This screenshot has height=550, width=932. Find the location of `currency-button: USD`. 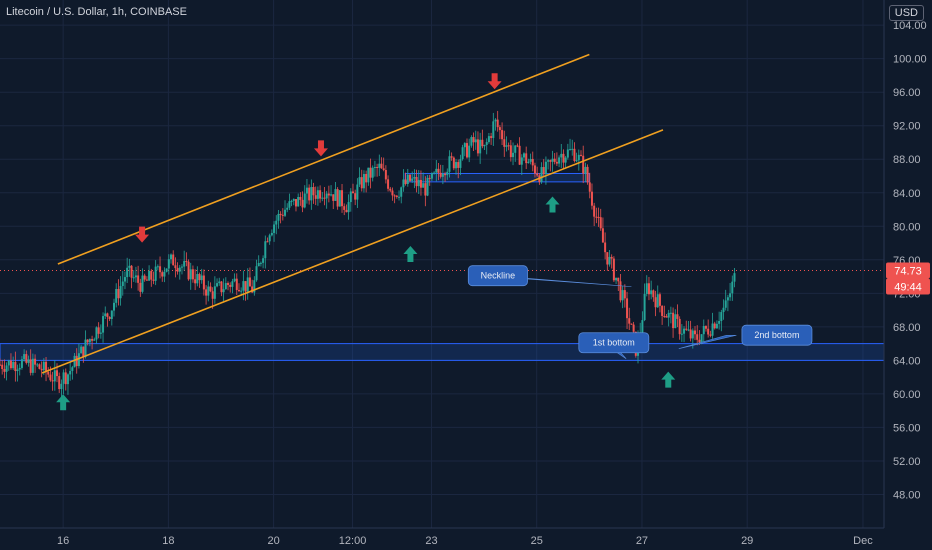

currency-button: USD is located at coordinates (906, 13).